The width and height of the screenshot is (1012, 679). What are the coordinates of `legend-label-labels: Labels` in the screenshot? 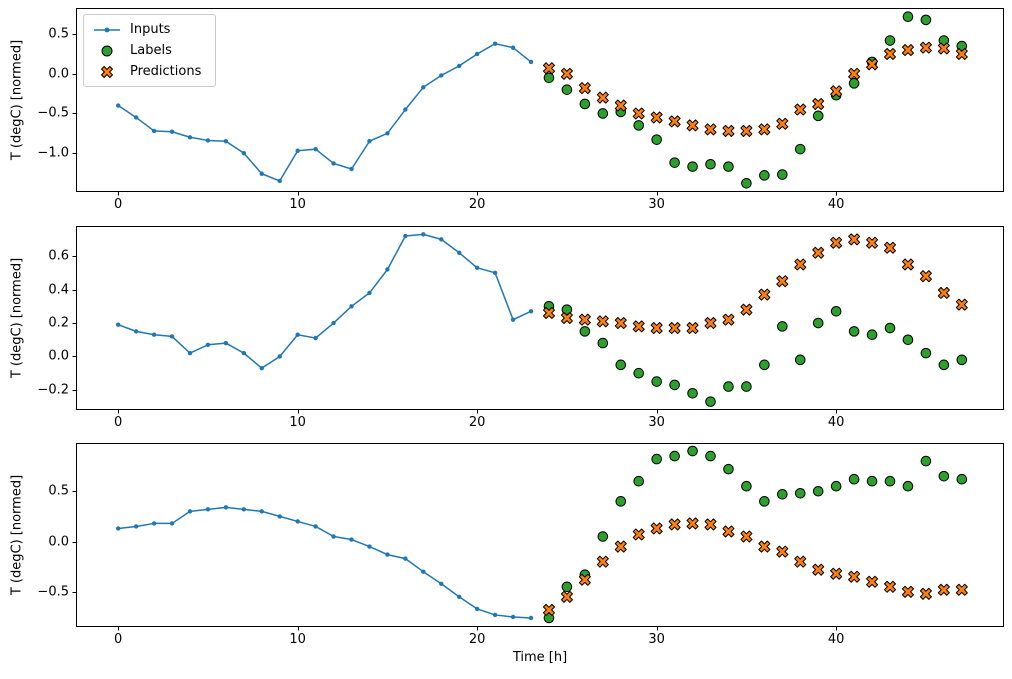 It's located at (151, 50).